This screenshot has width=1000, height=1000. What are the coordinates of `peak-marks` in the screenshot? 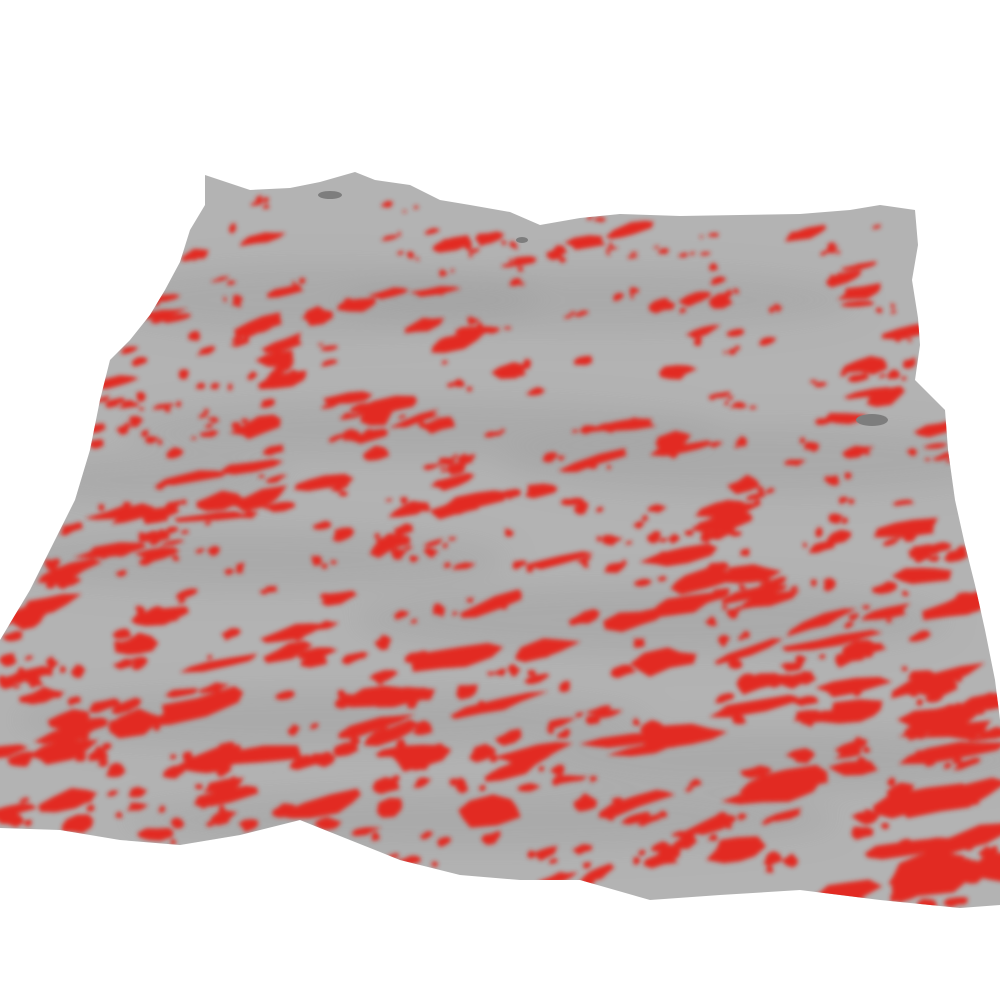 It's located at (603, 308).